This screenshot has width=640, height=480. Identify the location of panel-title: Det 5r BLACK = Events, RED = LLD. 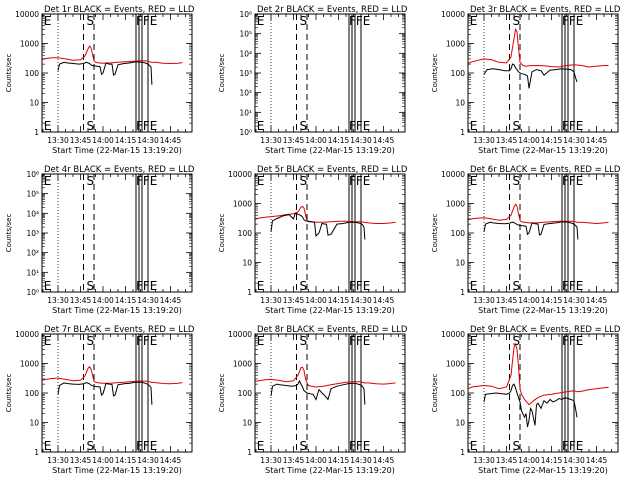
(332, 170).